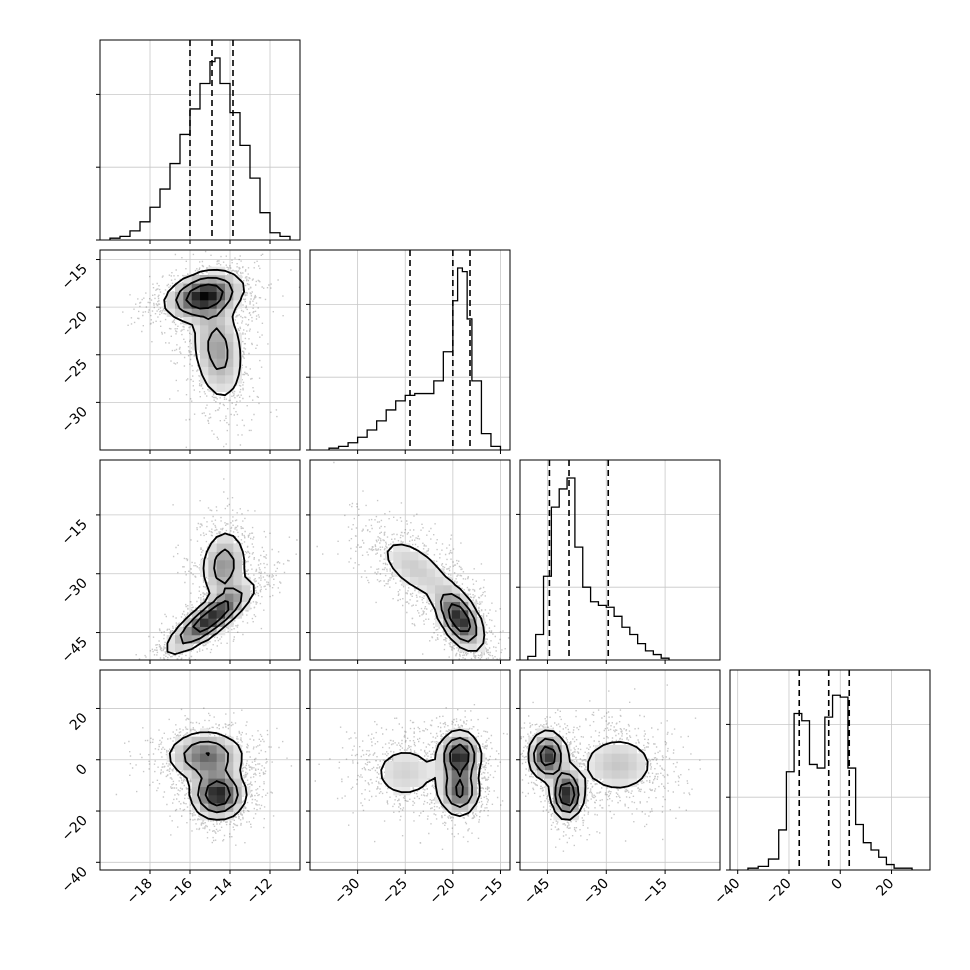 This screenshot has height=970, width=970. I want to click on panel-content, so click(410, 560).